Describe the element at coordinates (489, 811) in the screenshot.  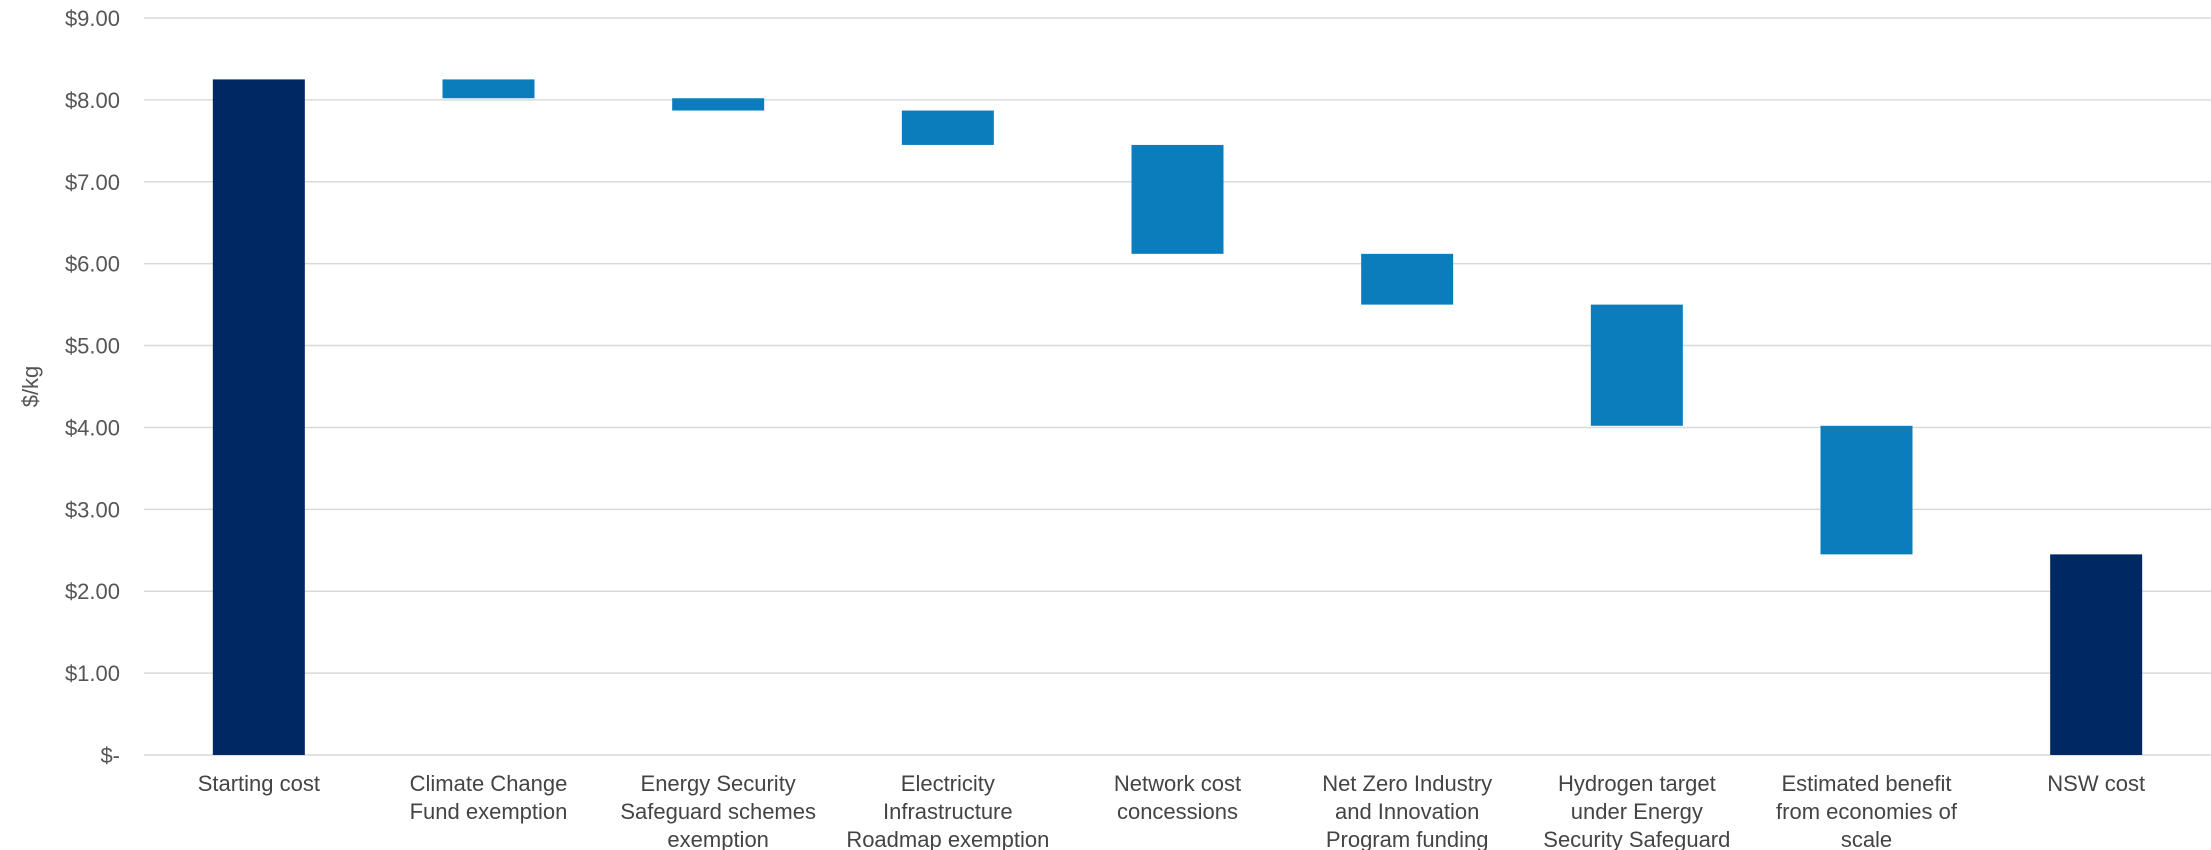
I see `x-category-label-line: Fund exemption` at that location.